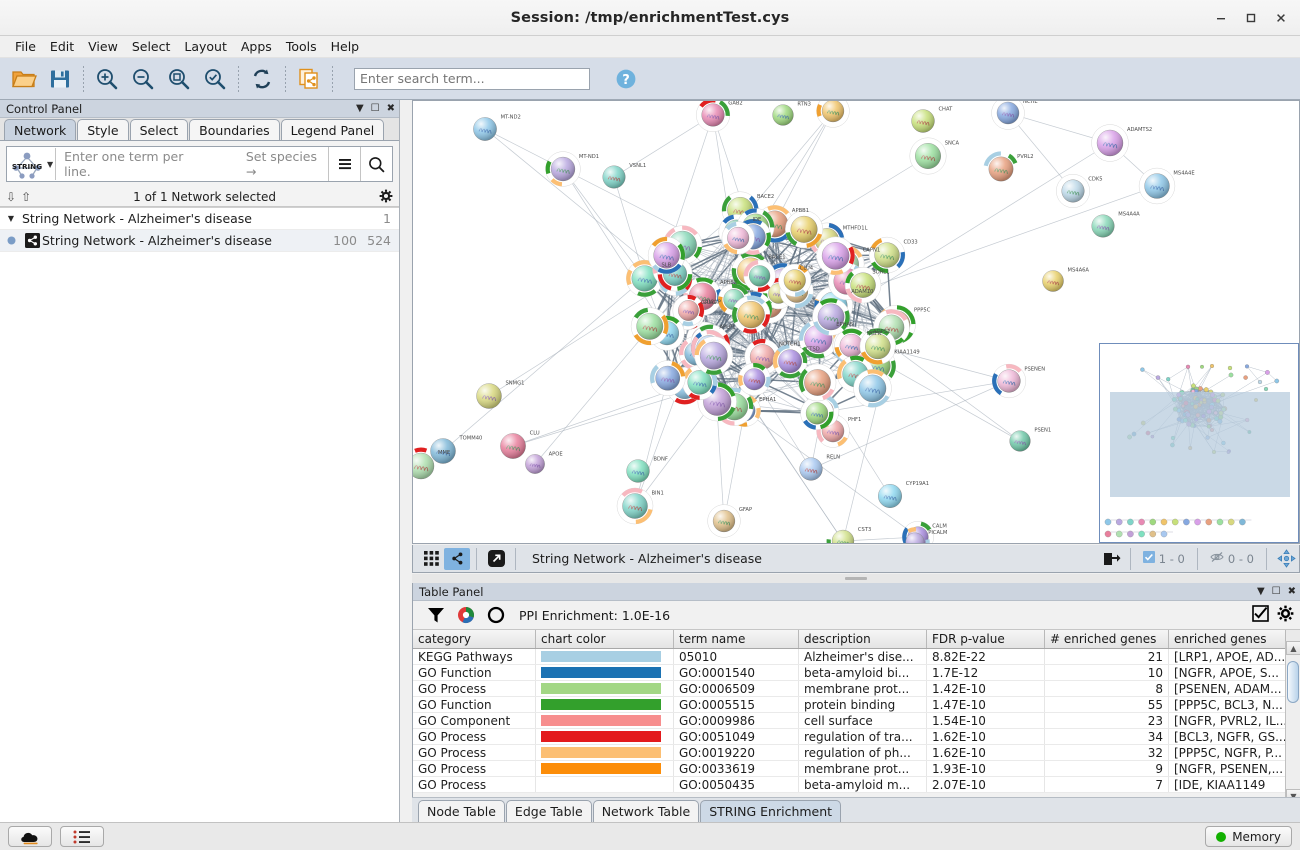  What do you see at coordinates (436, 615) in the screenshot?
I see `filter-icon` at bounding box center [436, 615].